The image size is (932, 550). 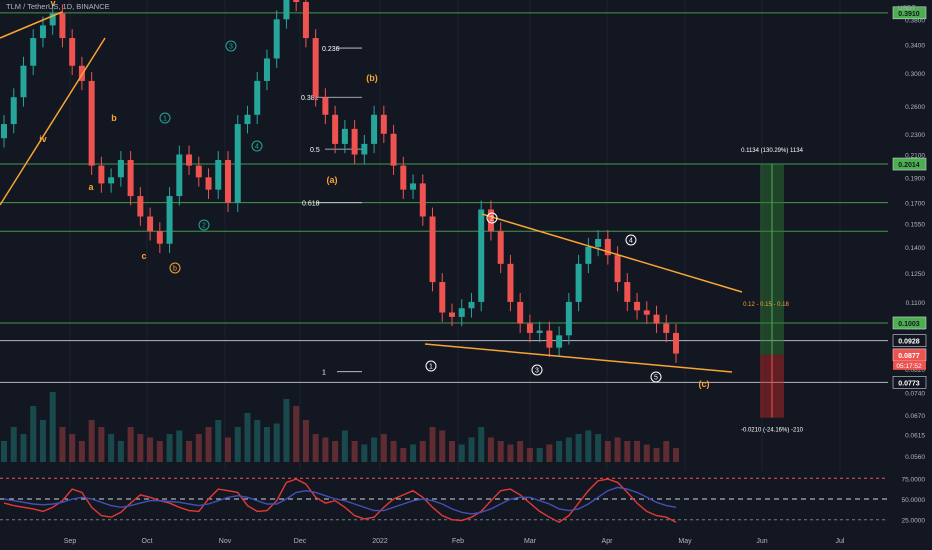 I want to click on price-tick-label: 0.1550, so click(x=915, y=225).